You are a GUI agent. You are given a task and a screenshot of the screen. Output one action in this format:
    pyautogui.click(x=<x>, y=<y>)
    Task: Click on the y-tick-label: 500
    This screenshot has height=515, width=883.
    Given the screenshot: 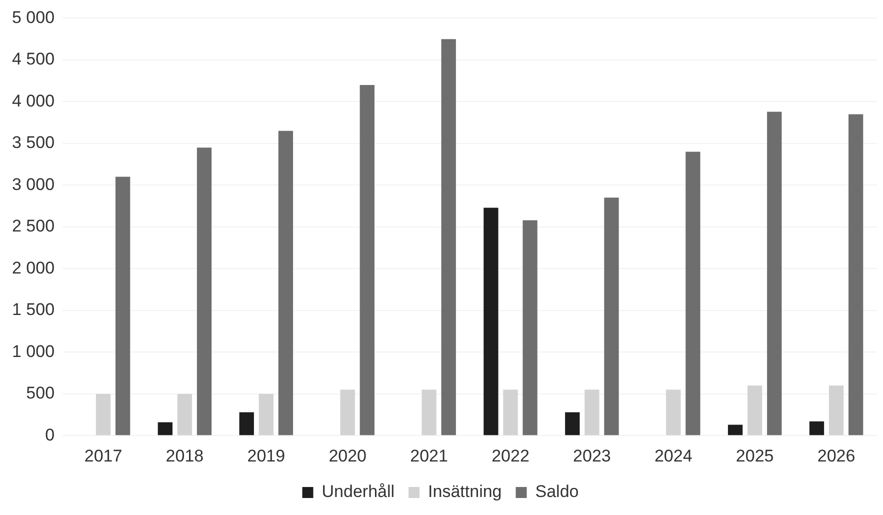 What is the action you would take?
    pyautogui.click(x=40, y=393)
    